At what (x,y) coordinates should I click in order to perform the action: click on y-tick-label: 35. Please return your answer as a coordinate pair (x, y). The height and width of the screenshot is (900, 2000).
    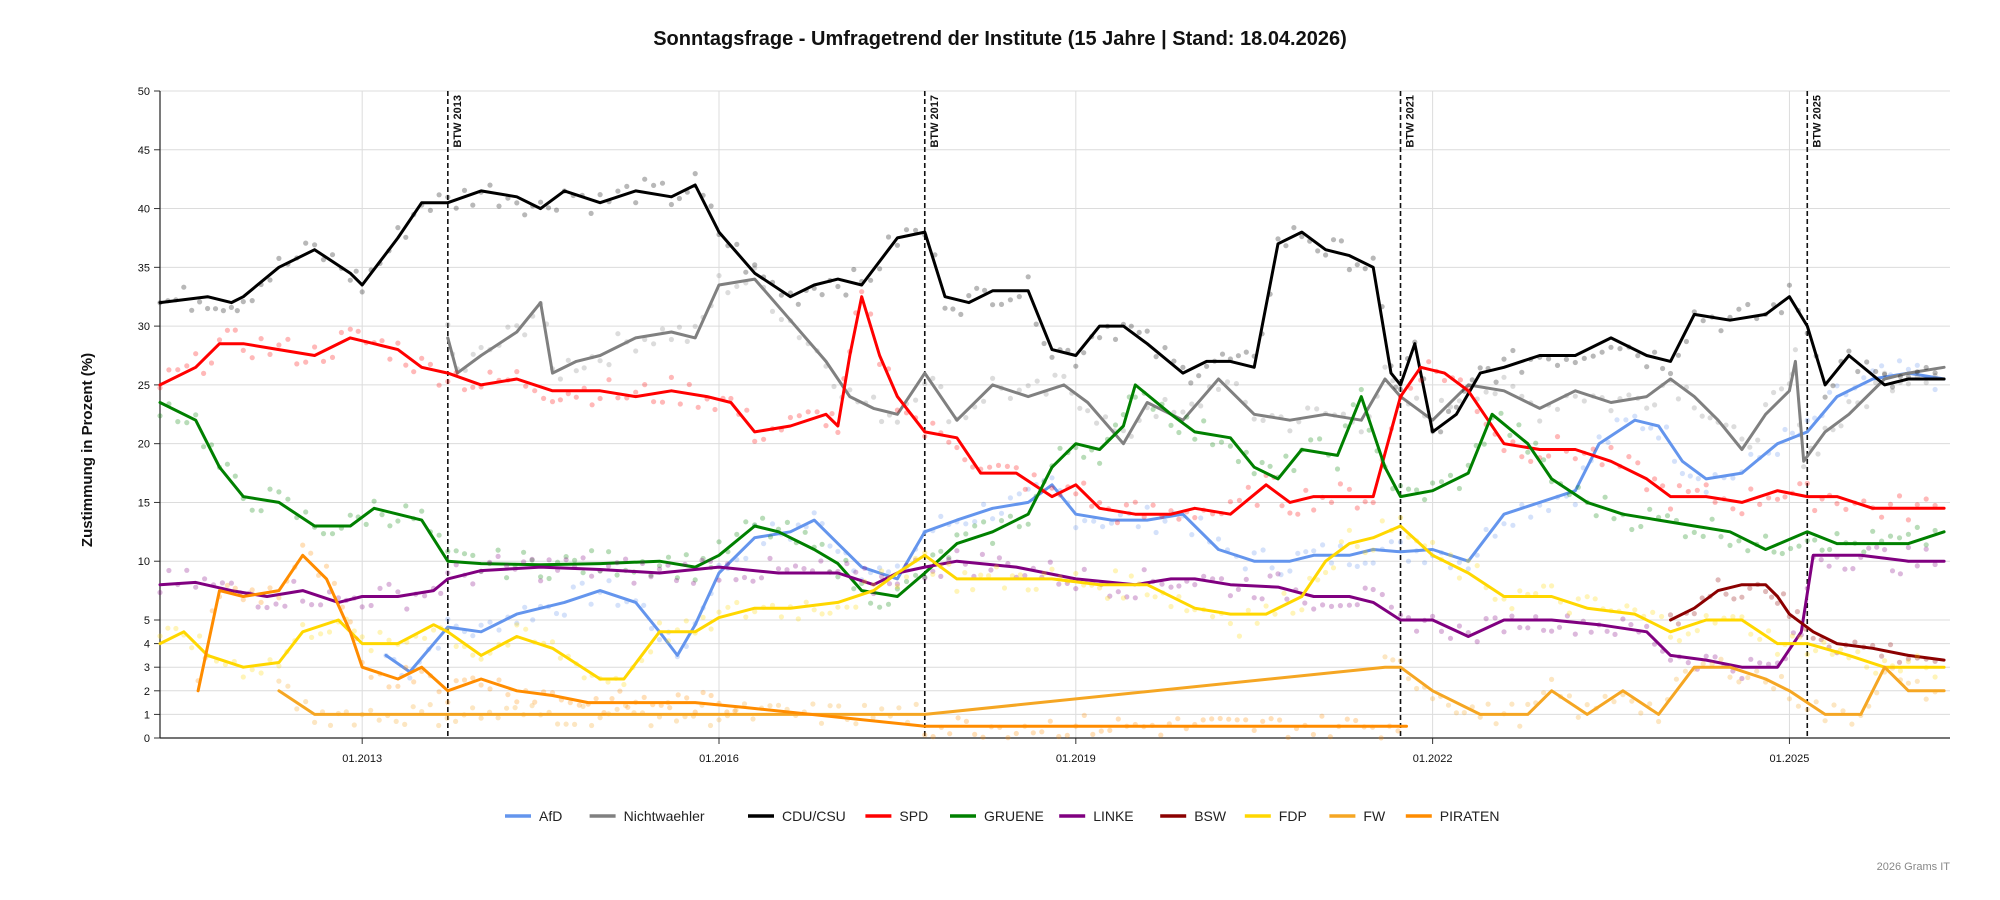
    Looking at the image, I should click on (144, 268).